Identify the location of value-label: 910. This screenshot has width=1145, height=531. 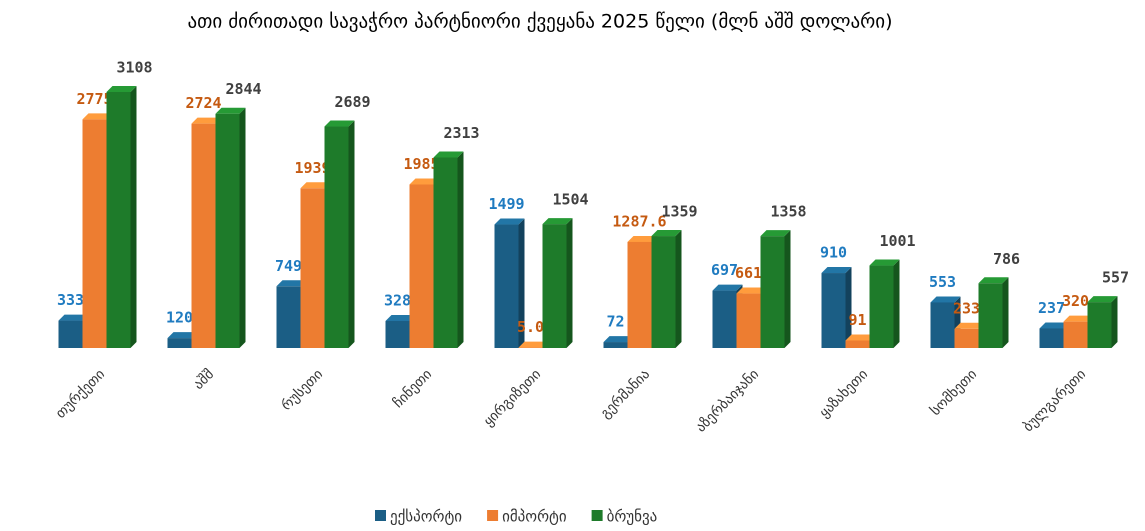
(833, 253).